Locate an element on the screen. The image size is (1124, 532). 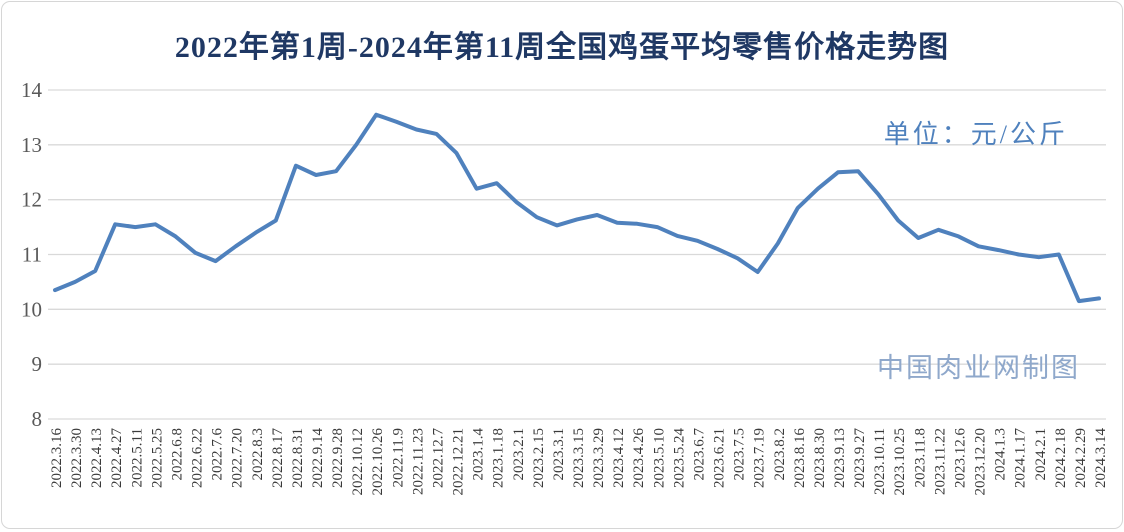
x-axis-tick-label: 2023.2.15 is located at coordinates (539, 458).